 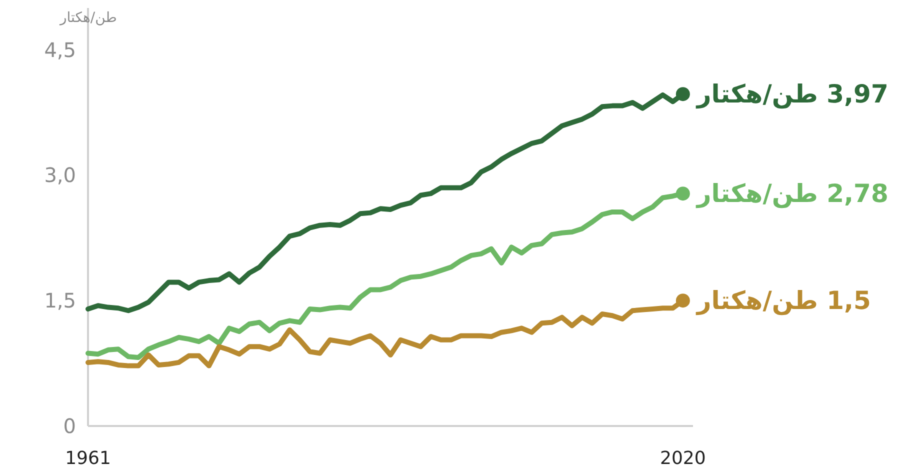 I want to click on y-axis-title: طن/هكتار, so click(x=88, y=18).